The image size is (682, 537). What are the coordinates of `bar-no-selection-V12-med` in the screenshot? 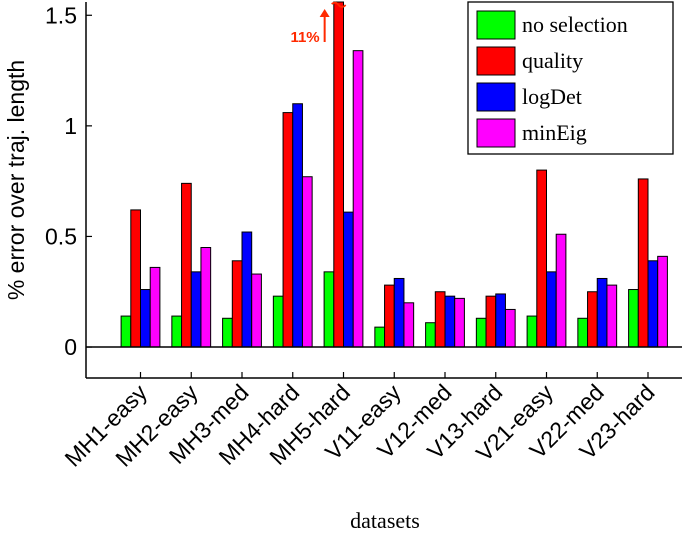 It's located at (430, 335).